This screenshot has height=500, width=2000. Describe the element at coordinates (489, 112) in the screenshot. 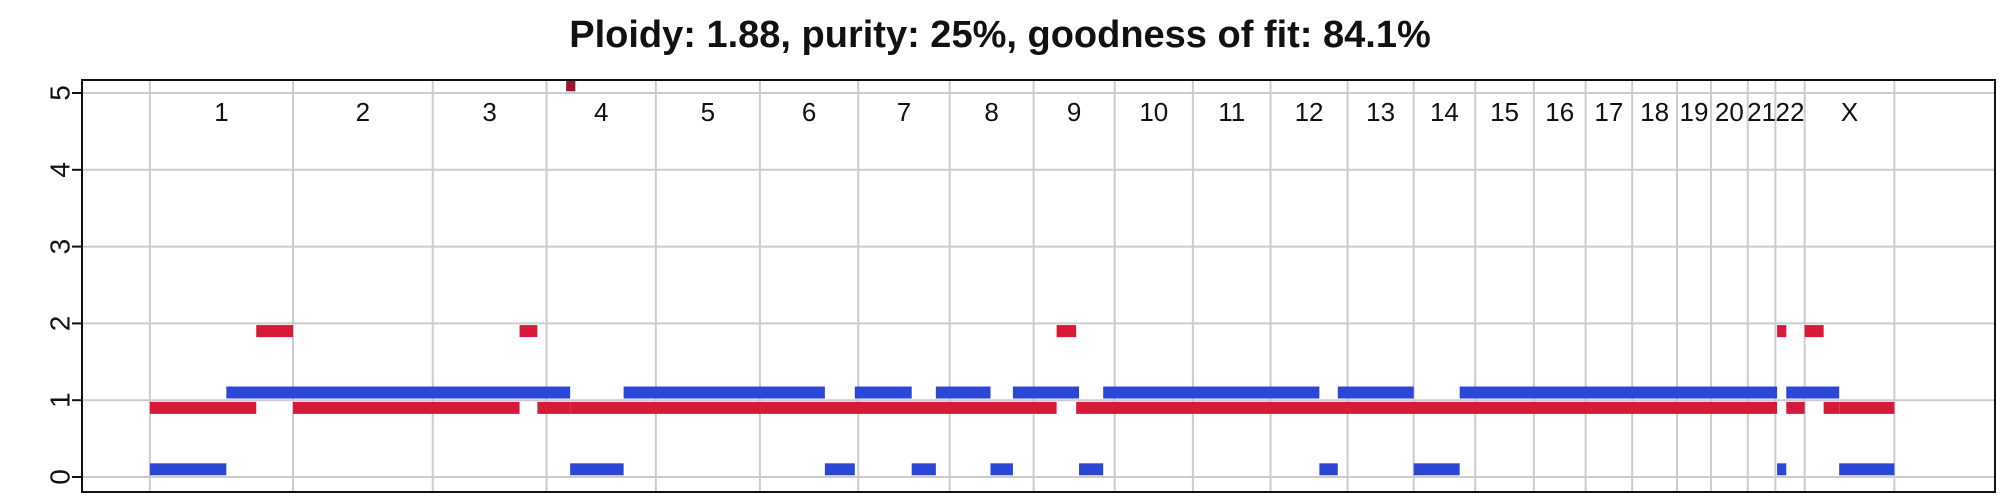

I see `chromosome-label: 3` at that location.